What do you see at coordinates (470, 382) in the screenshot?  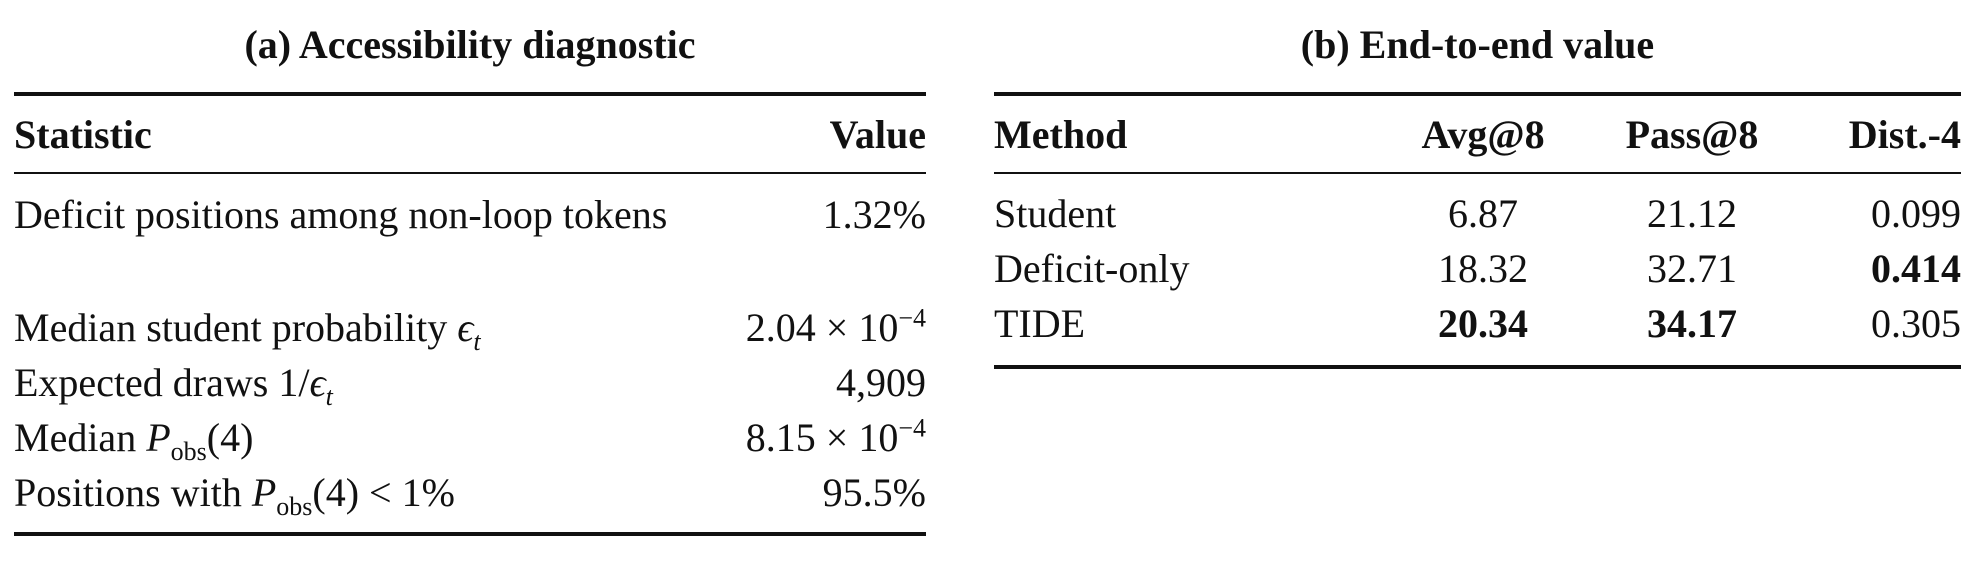 I see `table-row: Expected draws 1/ϵt 4,909` at bounding box center [470, 382].